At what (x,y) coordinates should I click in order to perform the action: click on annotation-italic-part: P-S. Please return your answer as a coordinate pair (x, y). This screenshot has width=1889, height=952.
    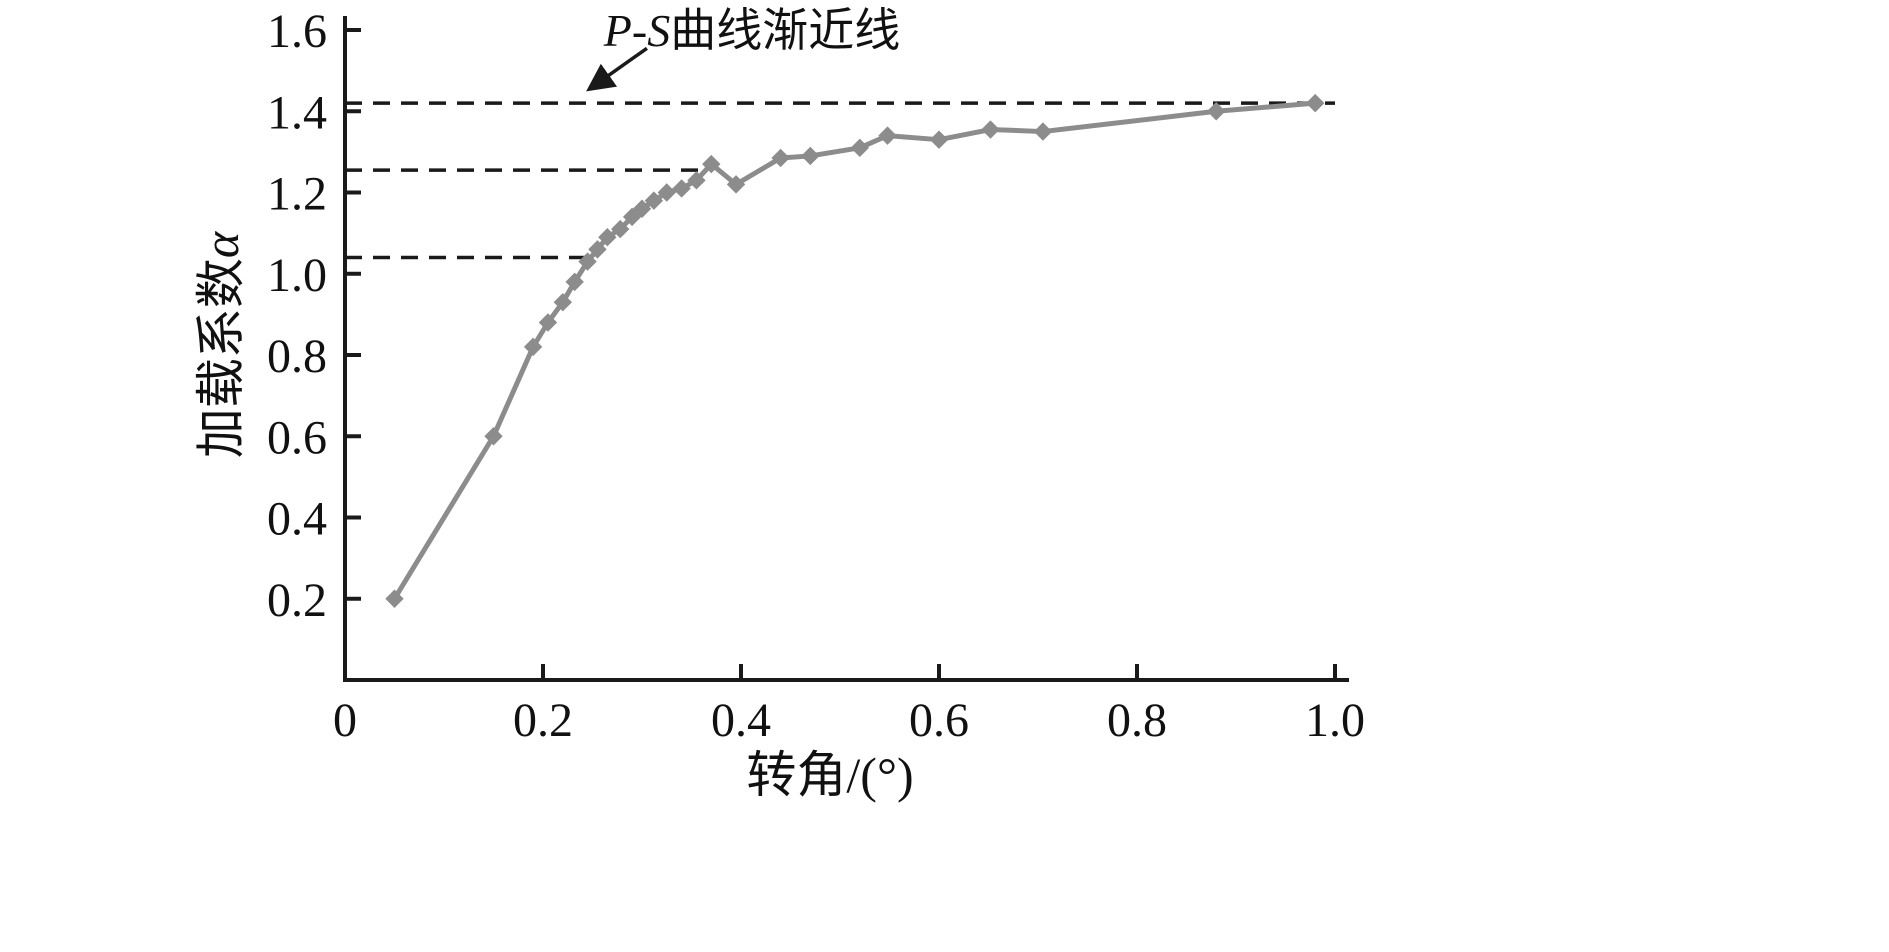
    Looking at the image, I should click on (636, 30).